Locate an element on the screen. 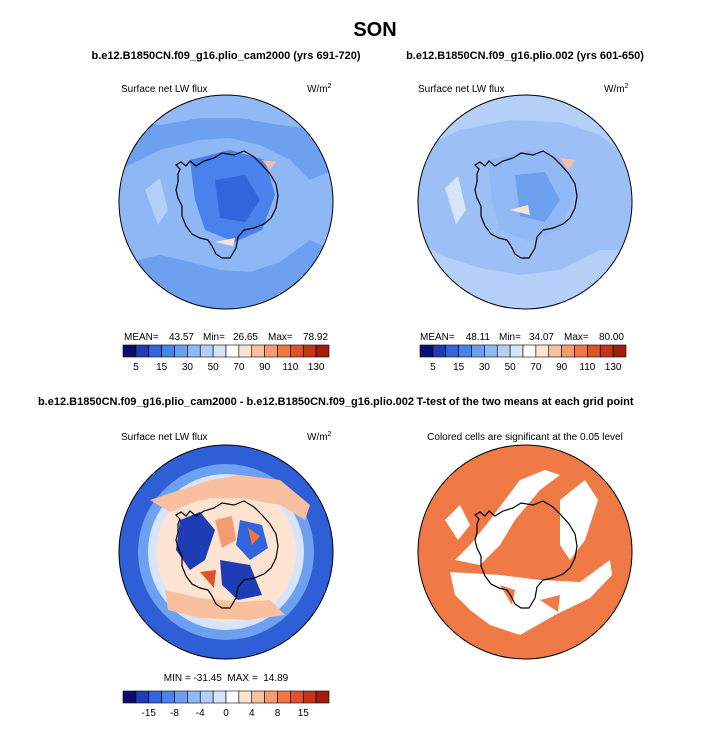 The height and width of the screenshot is (751, 714). mean-value: 48.11 is located at coordinates (478, 337).